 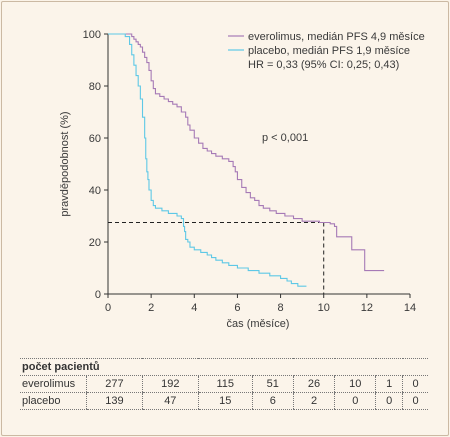 I want to click on row-label: everolimus, so click(x=53, y=384).